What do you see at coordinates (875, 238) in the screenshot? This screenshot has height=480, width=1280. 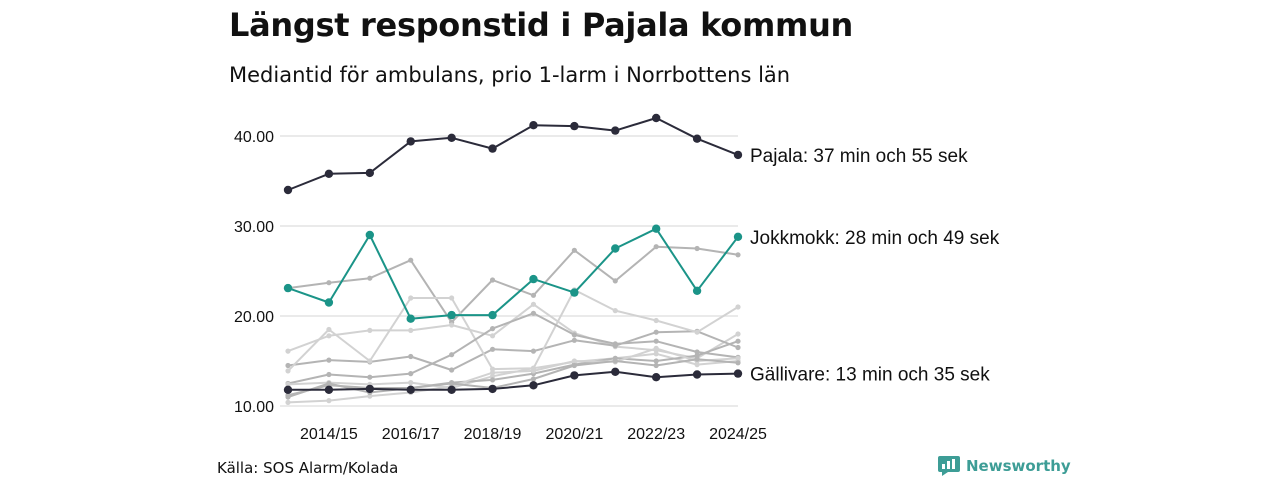 I see `series-end-label: Jokkmokk: 28 min och 49 sek` at bounding box center [875, 238].